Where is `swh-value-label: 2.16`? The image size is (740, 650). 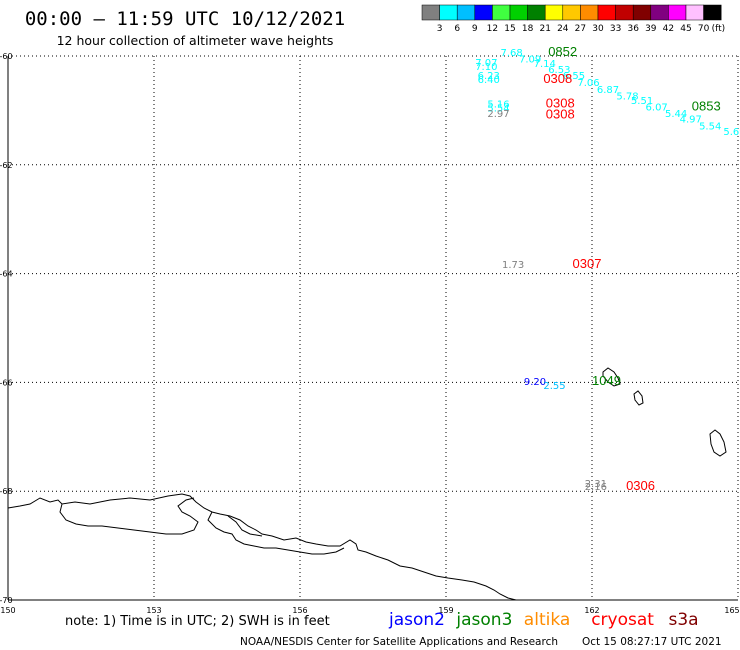 swh-value-label: 2.16 is located at coordinates (596, 487).